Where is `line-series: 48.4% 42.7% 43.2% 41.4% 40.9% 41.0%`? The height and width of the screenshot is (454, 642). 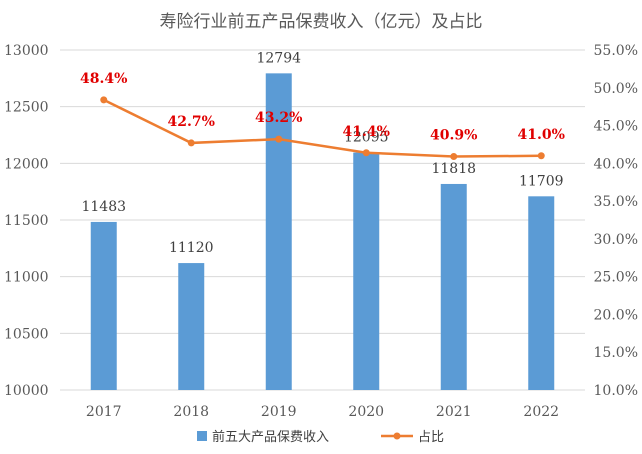
line-series: 48.4% 42.7% 43.2% 41.4% 40.9% 41.0% is located at coordinates (322, 116).